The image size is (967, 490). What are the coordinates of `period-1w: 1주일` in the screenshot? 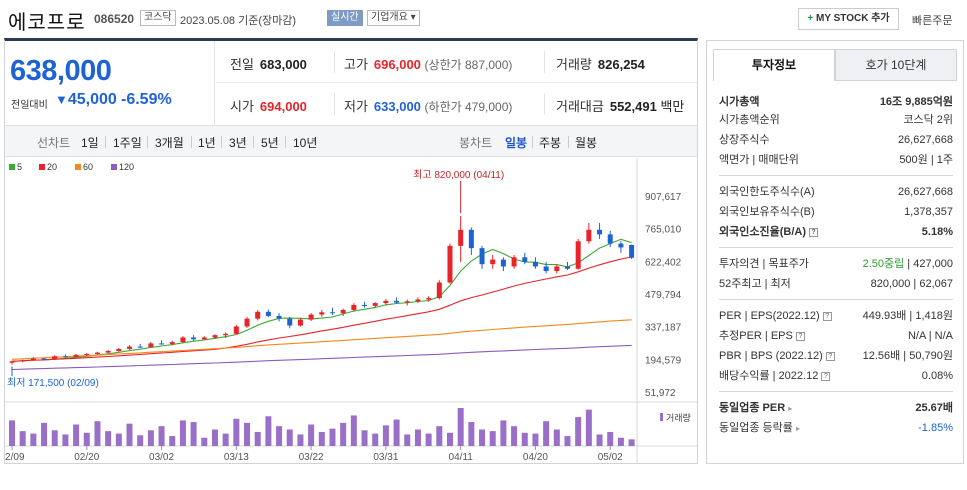 It's located at (127, 143).